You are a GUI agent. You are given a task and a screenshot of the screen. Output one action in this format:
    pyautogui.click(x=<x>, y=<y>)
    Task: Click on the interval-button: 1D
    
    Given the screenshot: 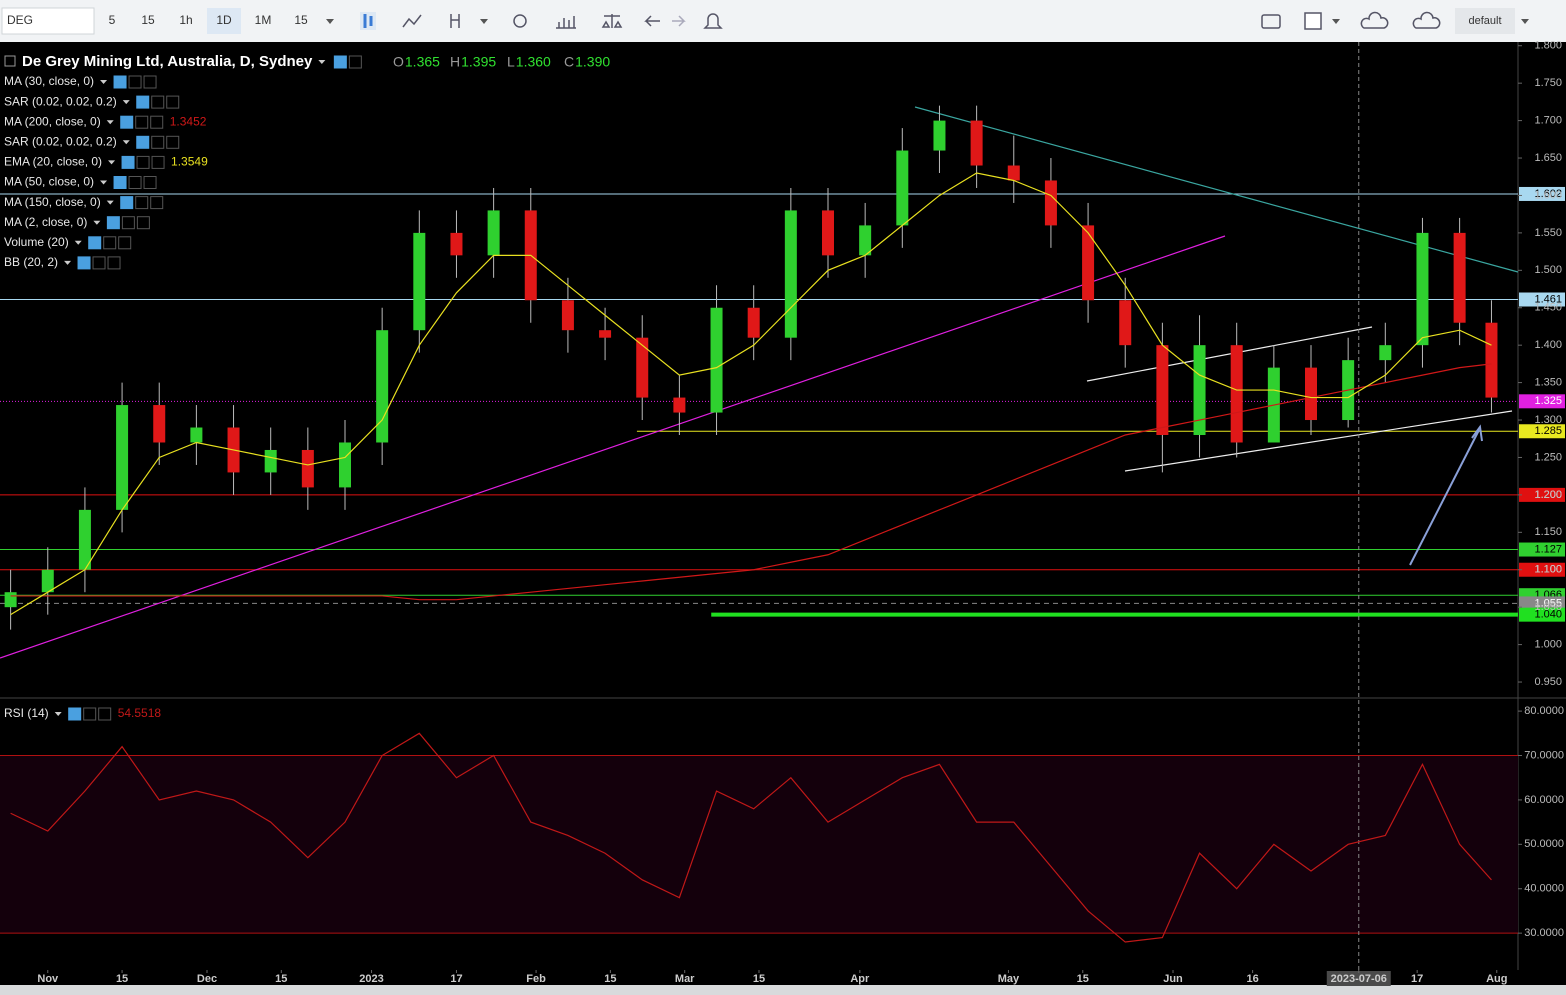 What is the action you would take?
    pyautogui.click(x=224, y=20)
    